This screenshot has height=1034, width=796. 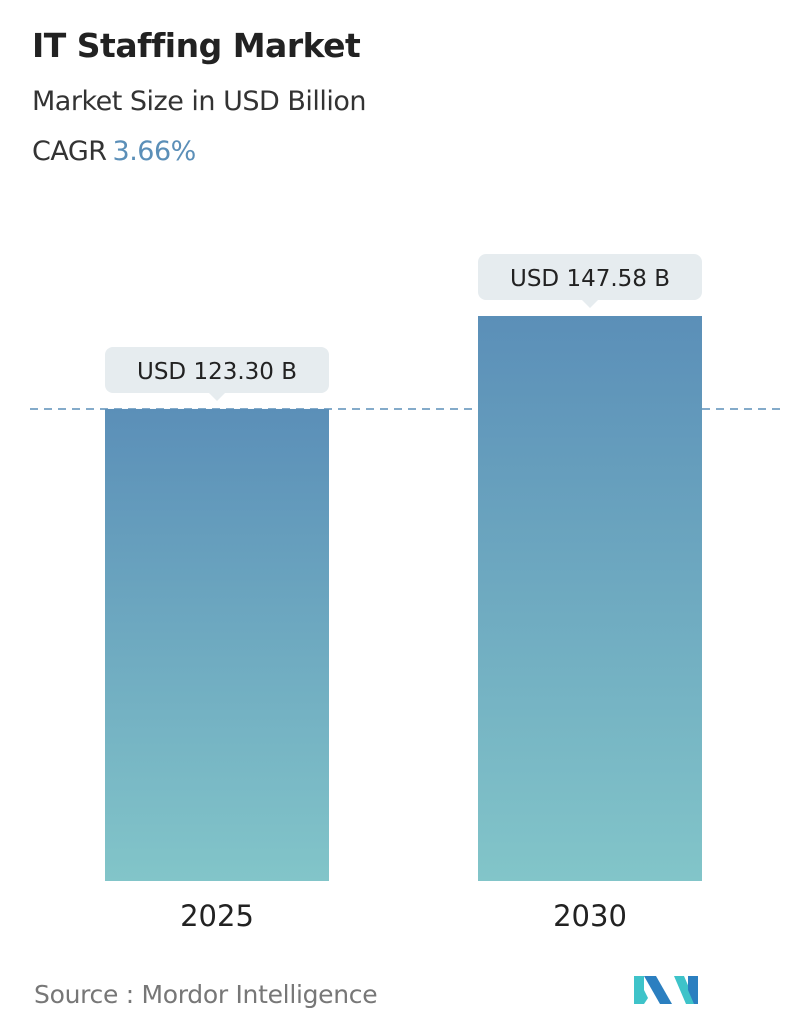 What do you see at coordinates (154, 151) in the screenshot?
I see `cagr-value: 3.66%` at bounding box center [154, 151].